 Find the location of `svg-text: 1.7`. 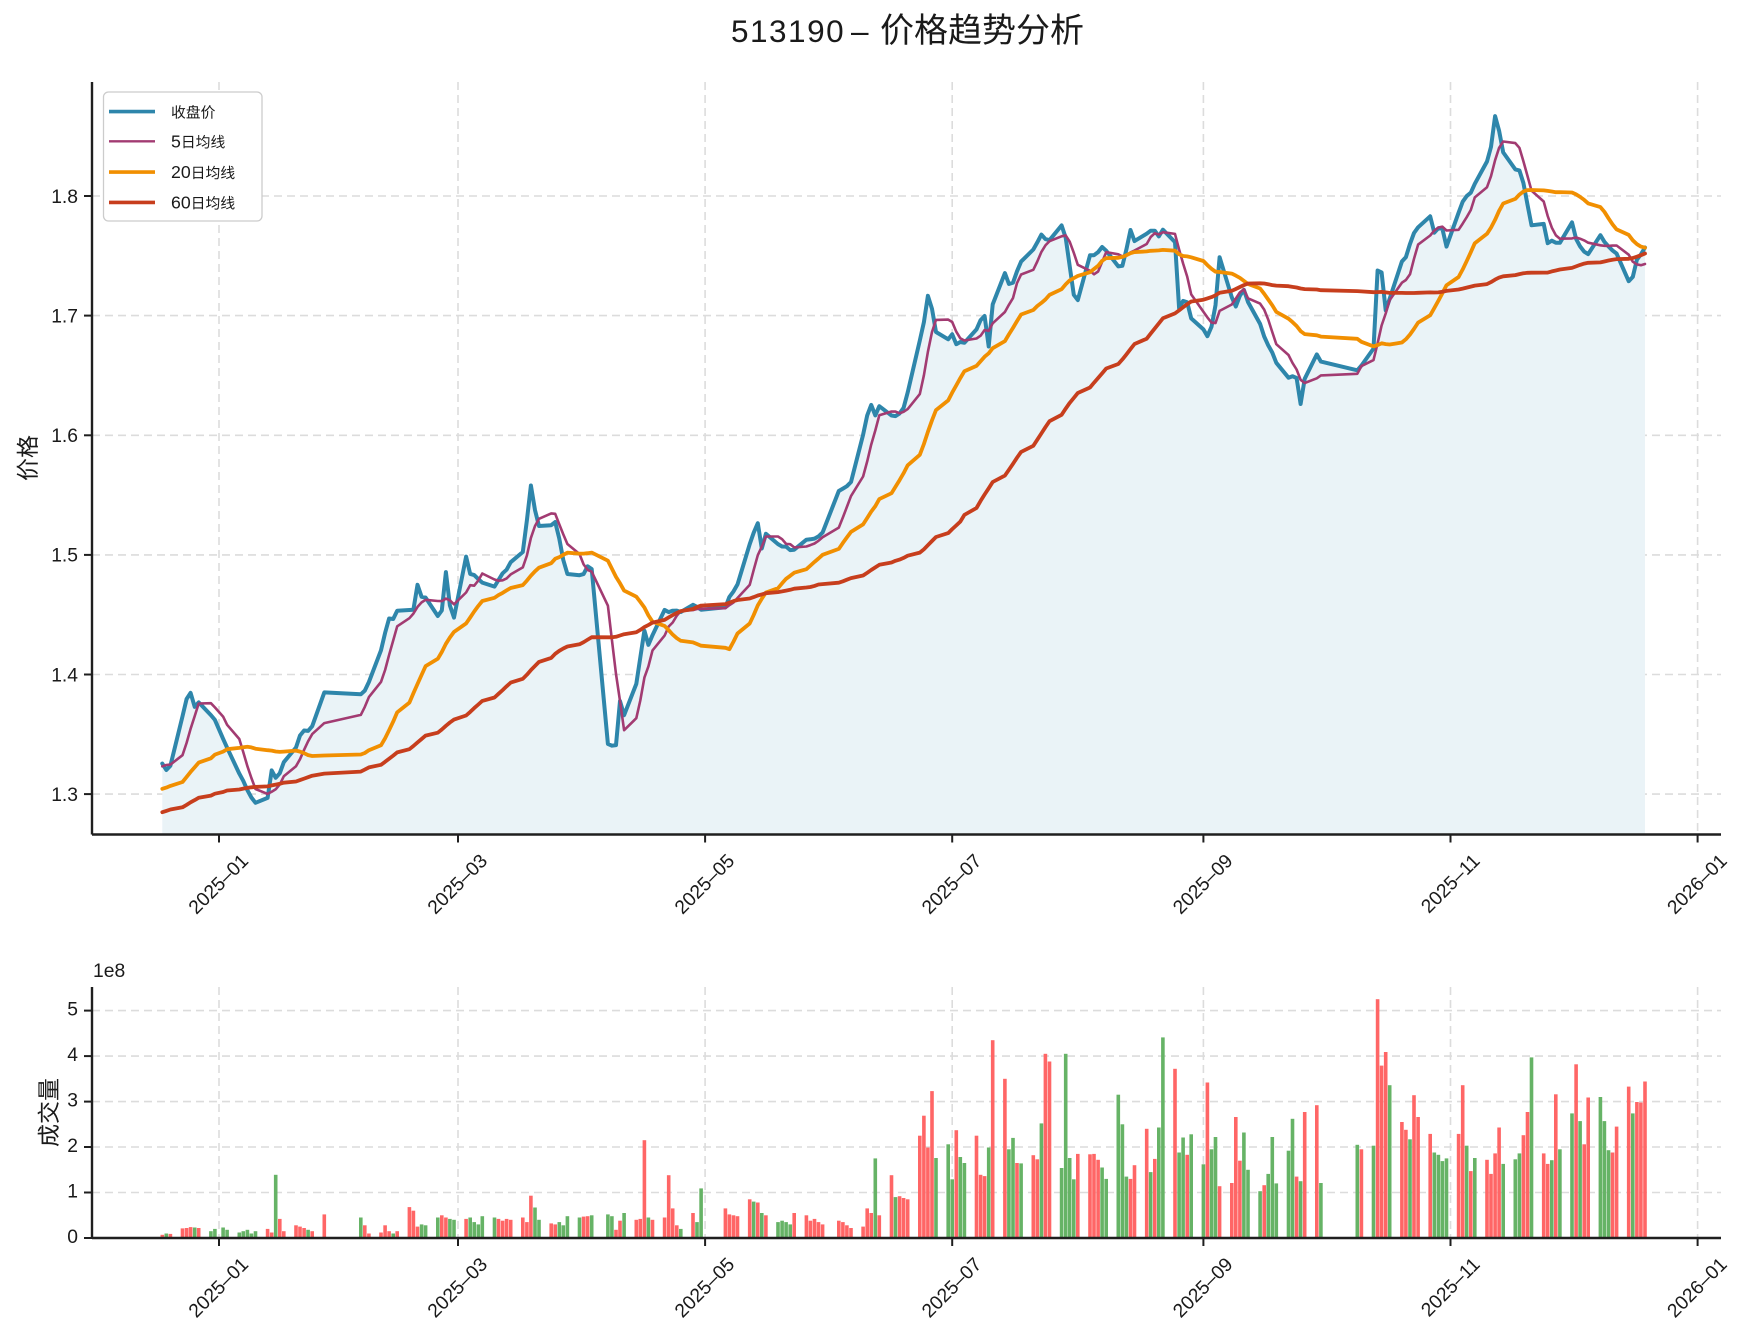

svg-text: 1.7 is located at coordinates (64, 316).